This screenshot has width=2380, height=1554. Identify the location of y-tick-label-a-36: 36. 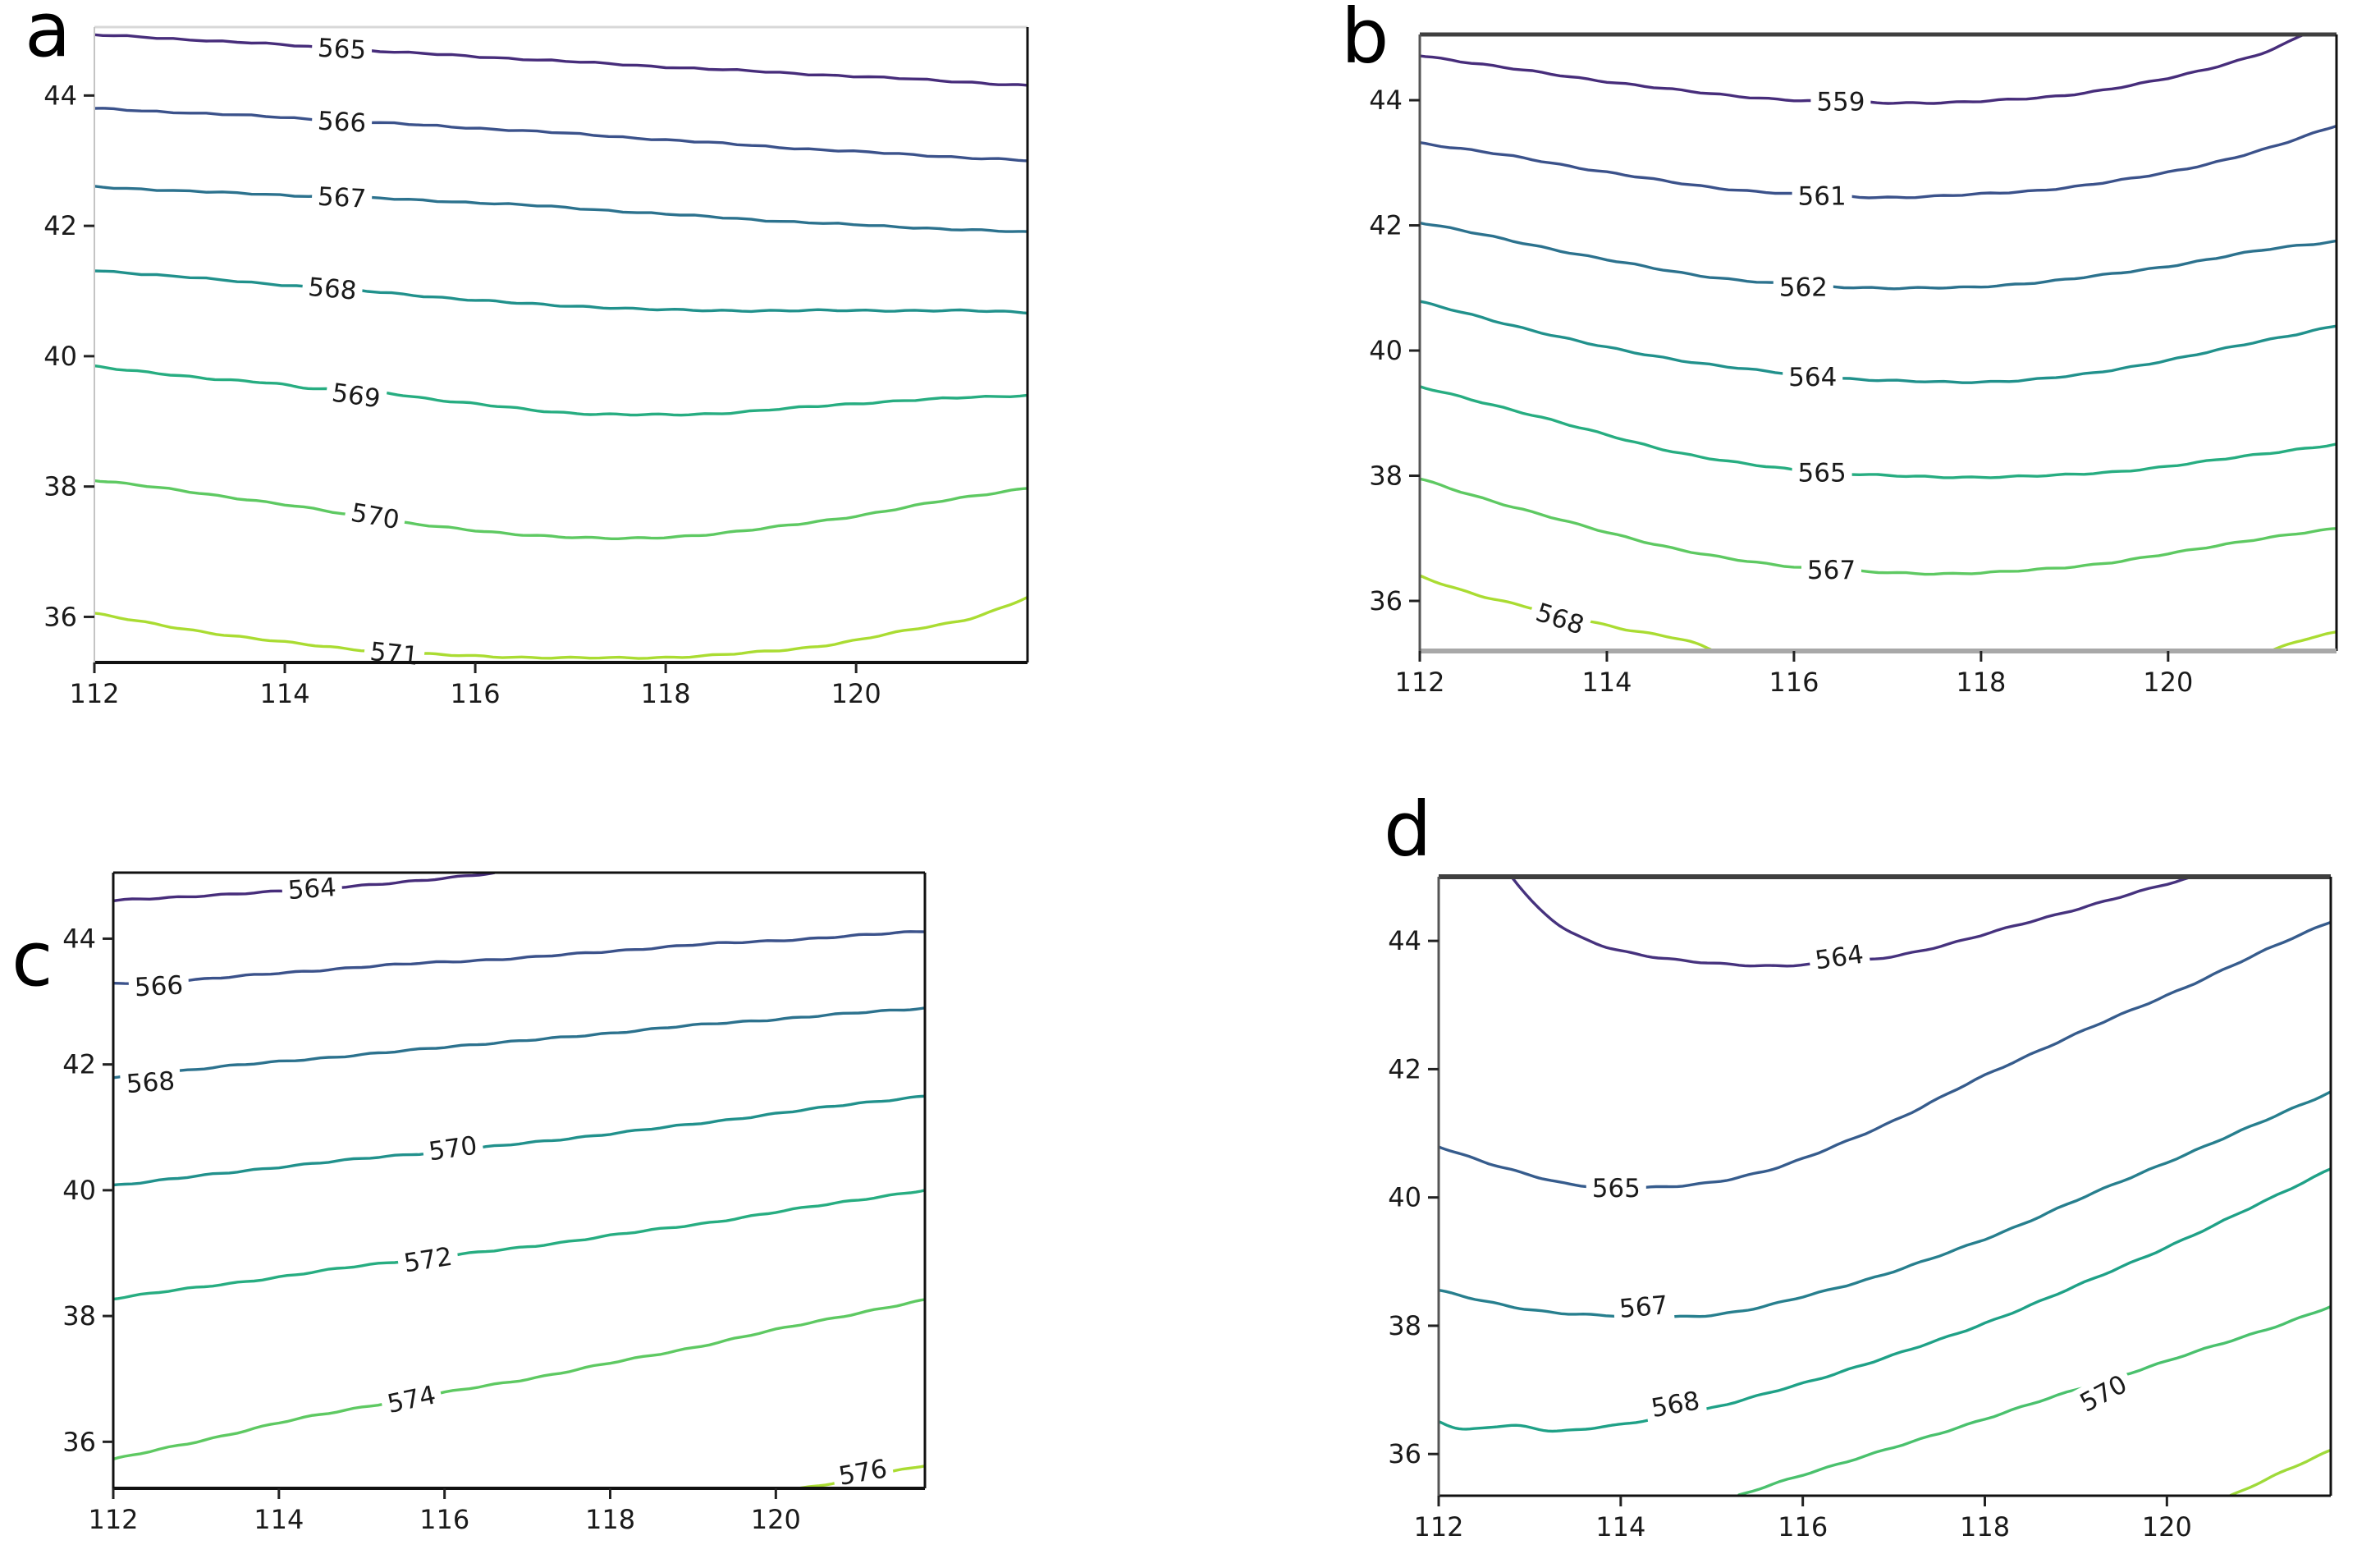
(60, 616).